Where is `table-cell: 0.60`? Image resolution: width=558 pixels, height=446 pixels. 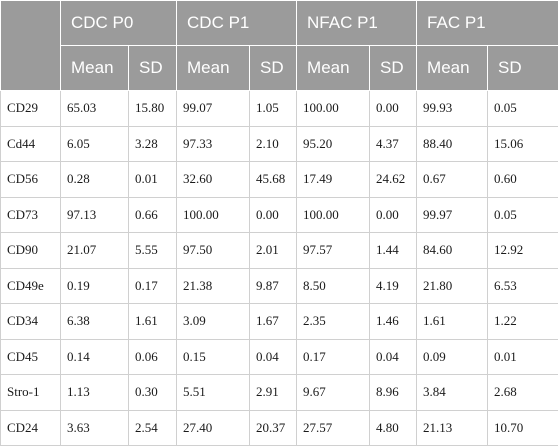 table-cell: 0.60 is located at coordinates (522, 179).